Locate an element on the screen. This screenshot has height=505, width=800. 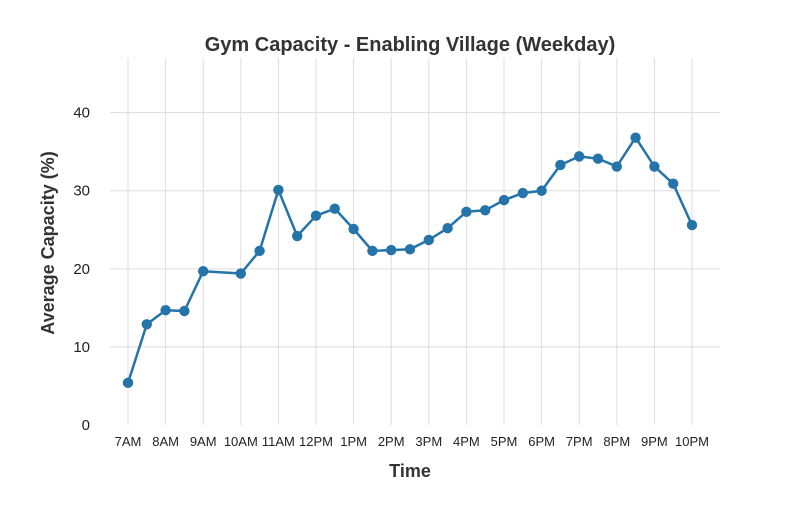
x-tick-label: 5PM is located at coordinates (504, 441).